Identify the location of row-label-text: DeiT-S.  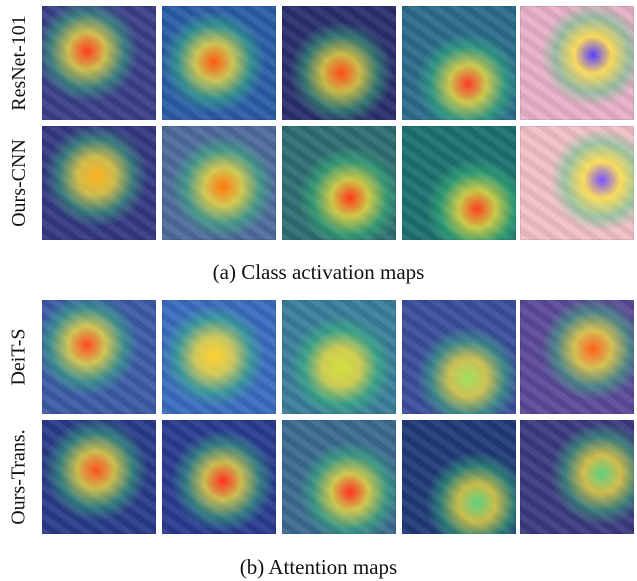
(19, 357).